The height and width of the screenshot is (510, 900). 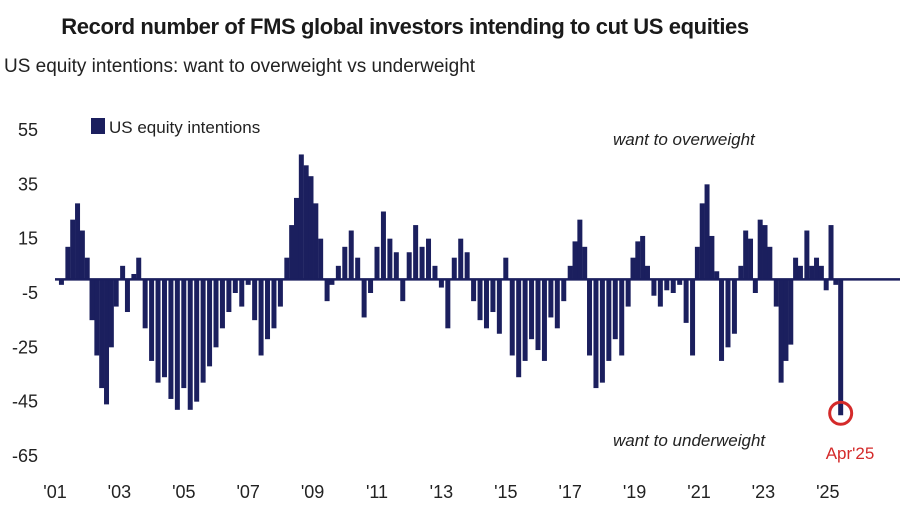 I want to click on x-tick-label: '19, so click(x=634, y=492).